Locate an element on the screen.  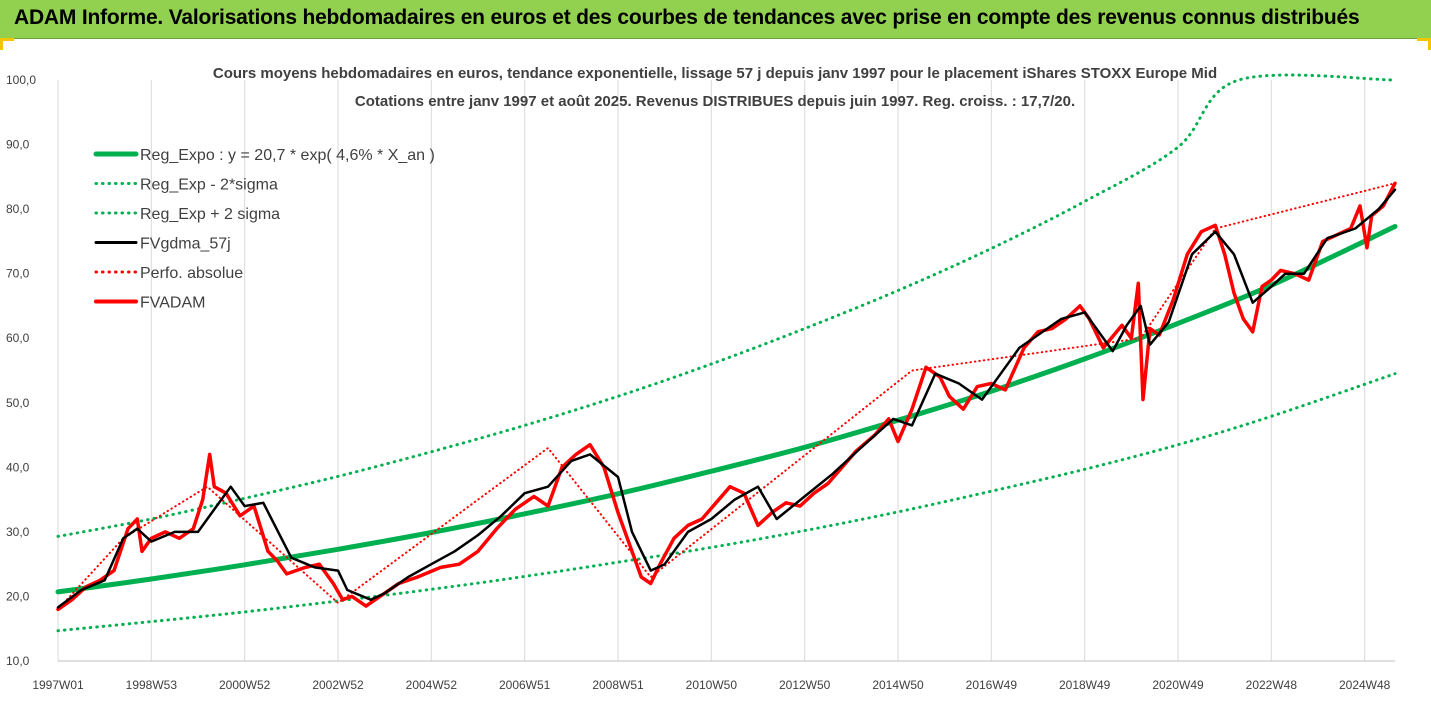
legend-label: Reg_Expo : y = 20,7 * exp( 4,6% * X_an ) is located at coordinates (287, 155).